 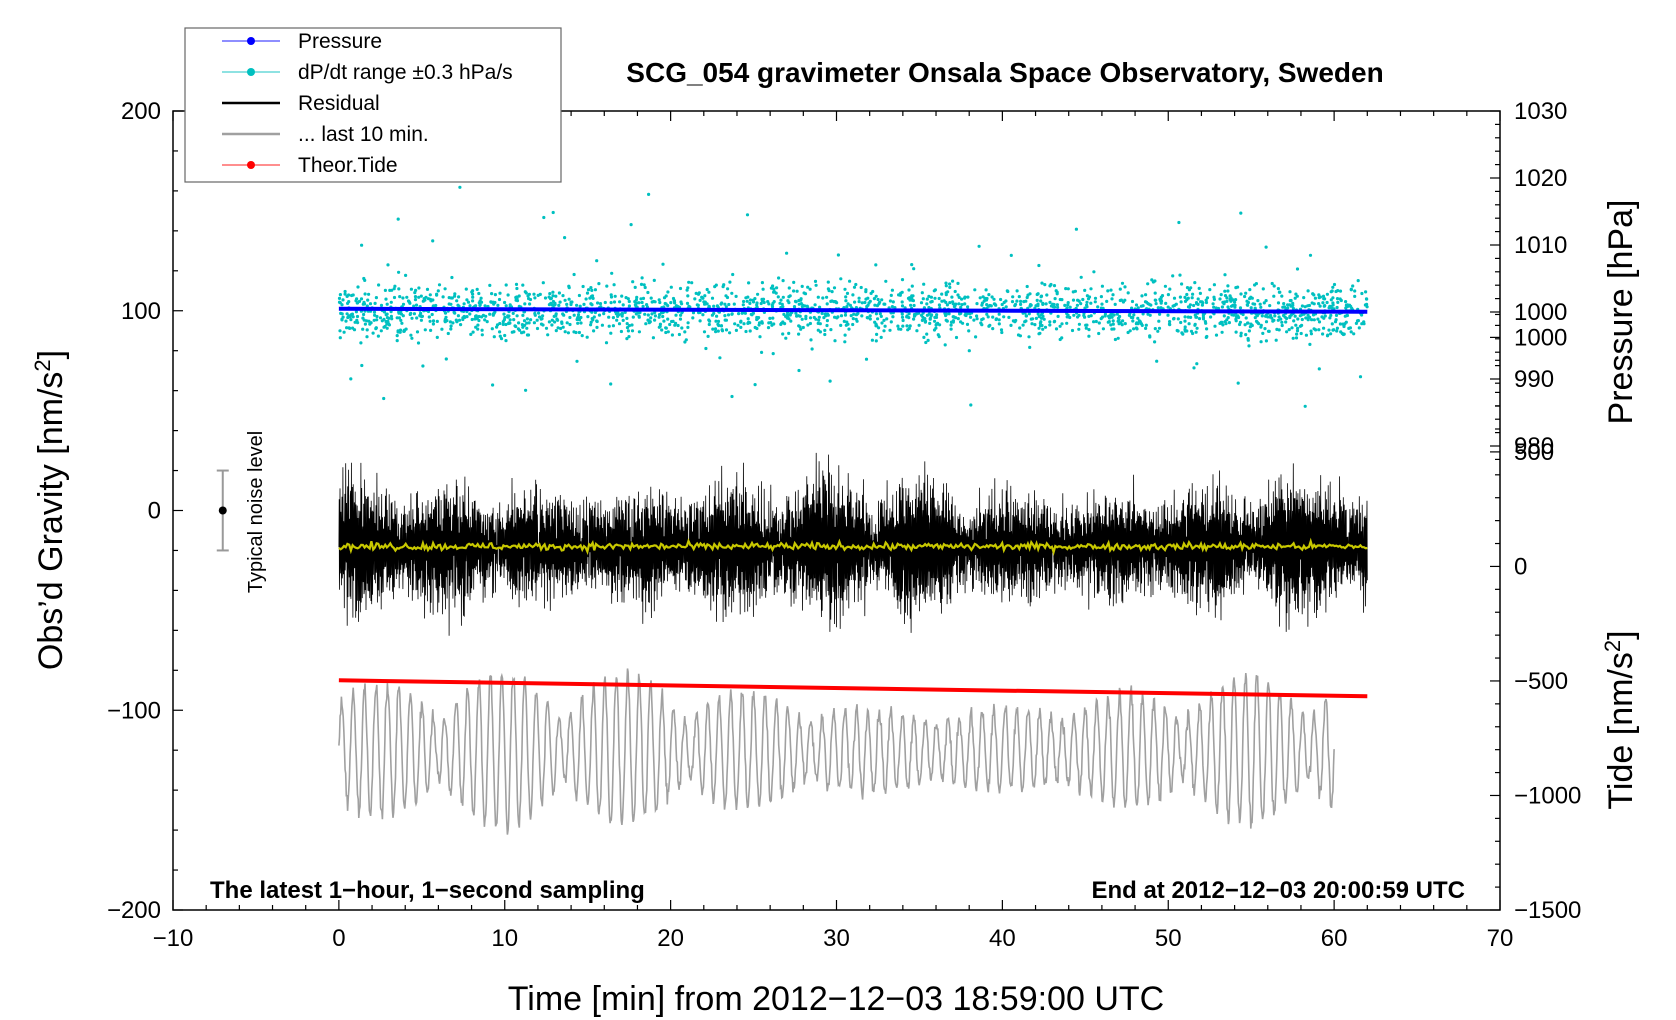 I want to click on series-pressure-line, so click(x=853, y=310).